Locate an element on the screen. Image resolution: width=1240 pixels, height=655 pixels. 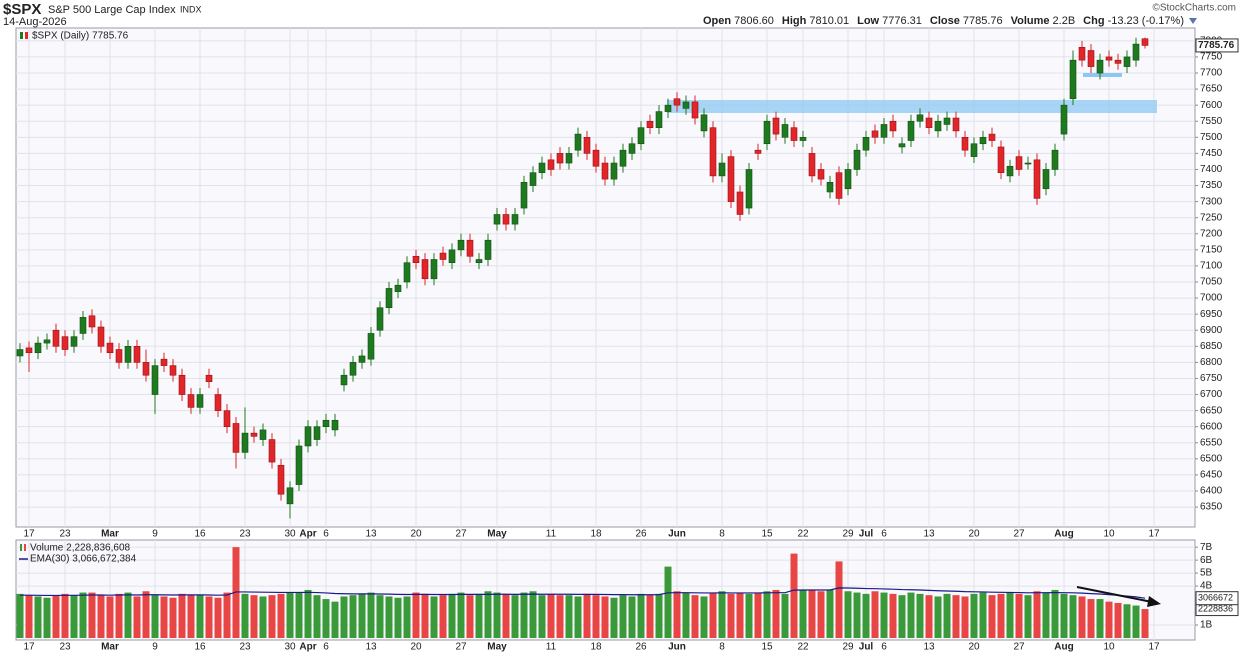
date: 14-Aug-2026 is located at coordinates (35, 22).